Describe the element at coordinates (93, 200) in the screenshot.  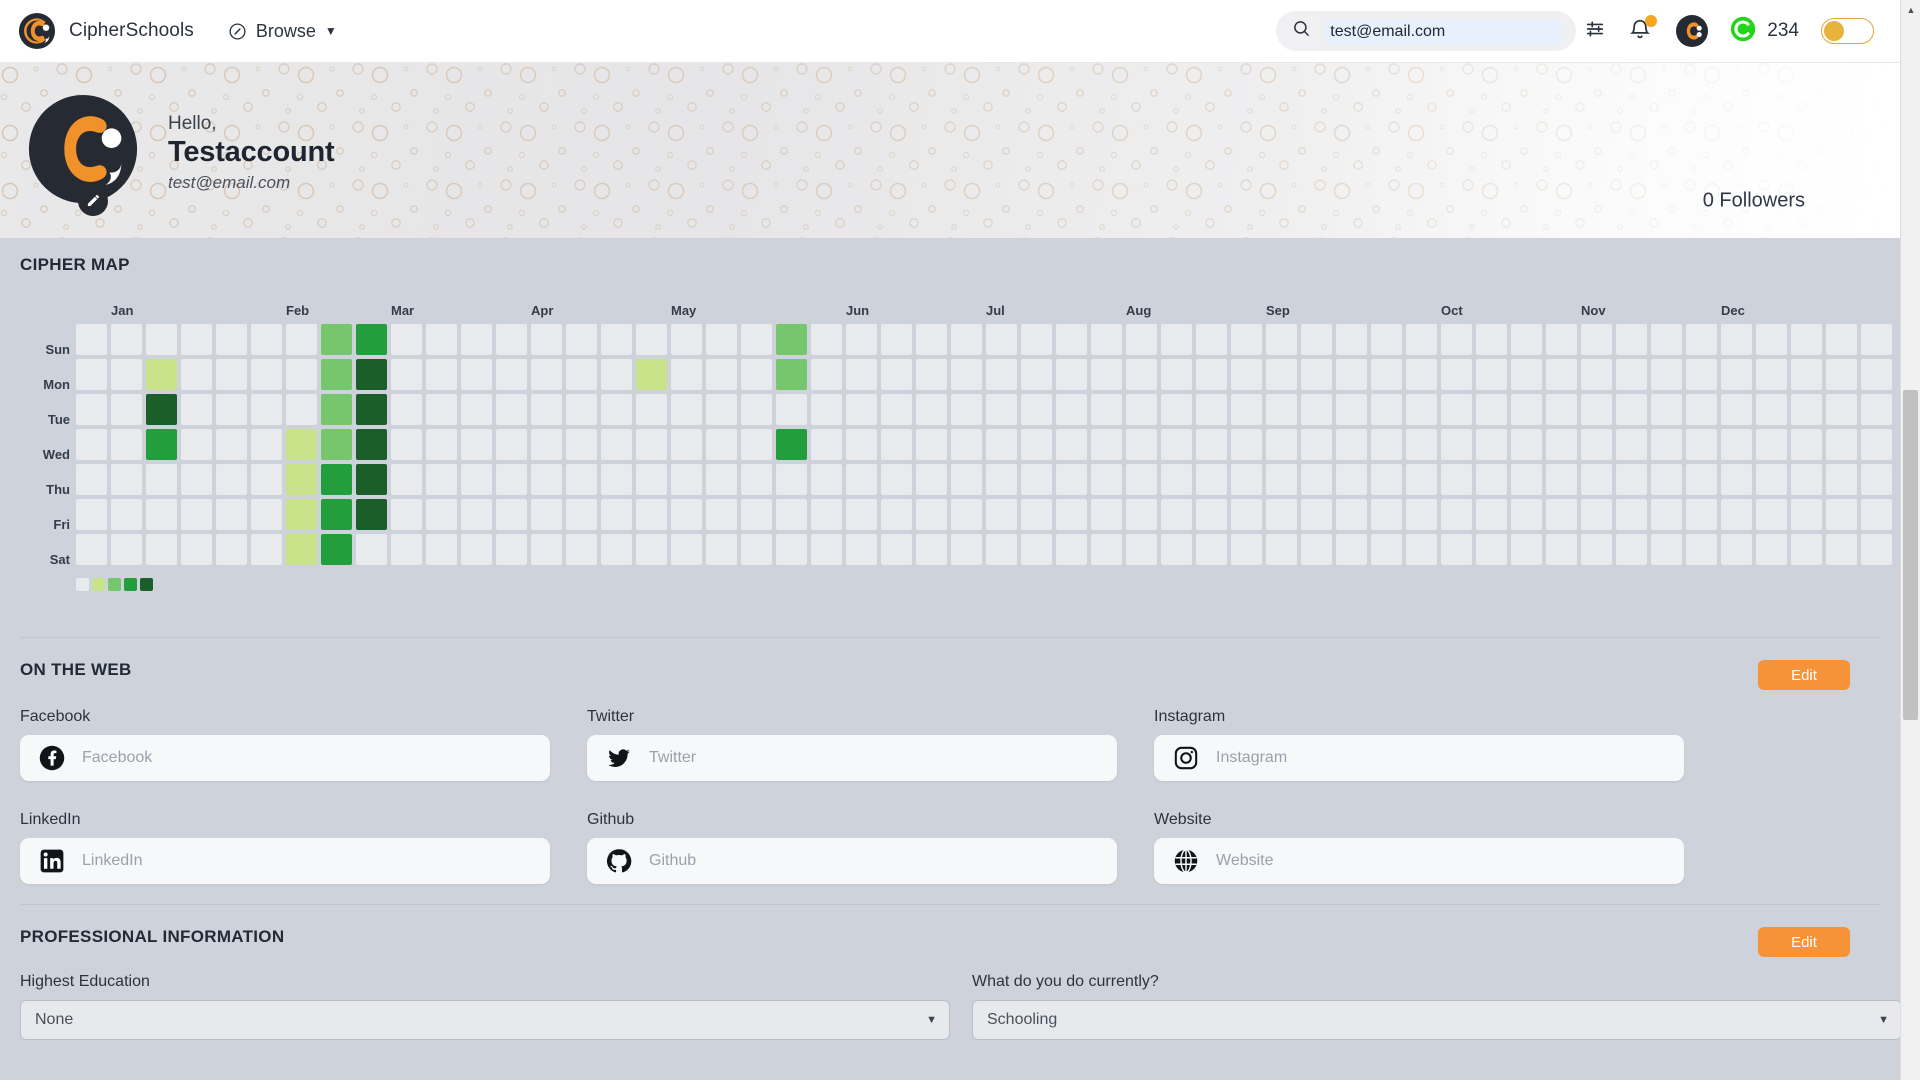
I see `pencil-edit-icon` at that location.